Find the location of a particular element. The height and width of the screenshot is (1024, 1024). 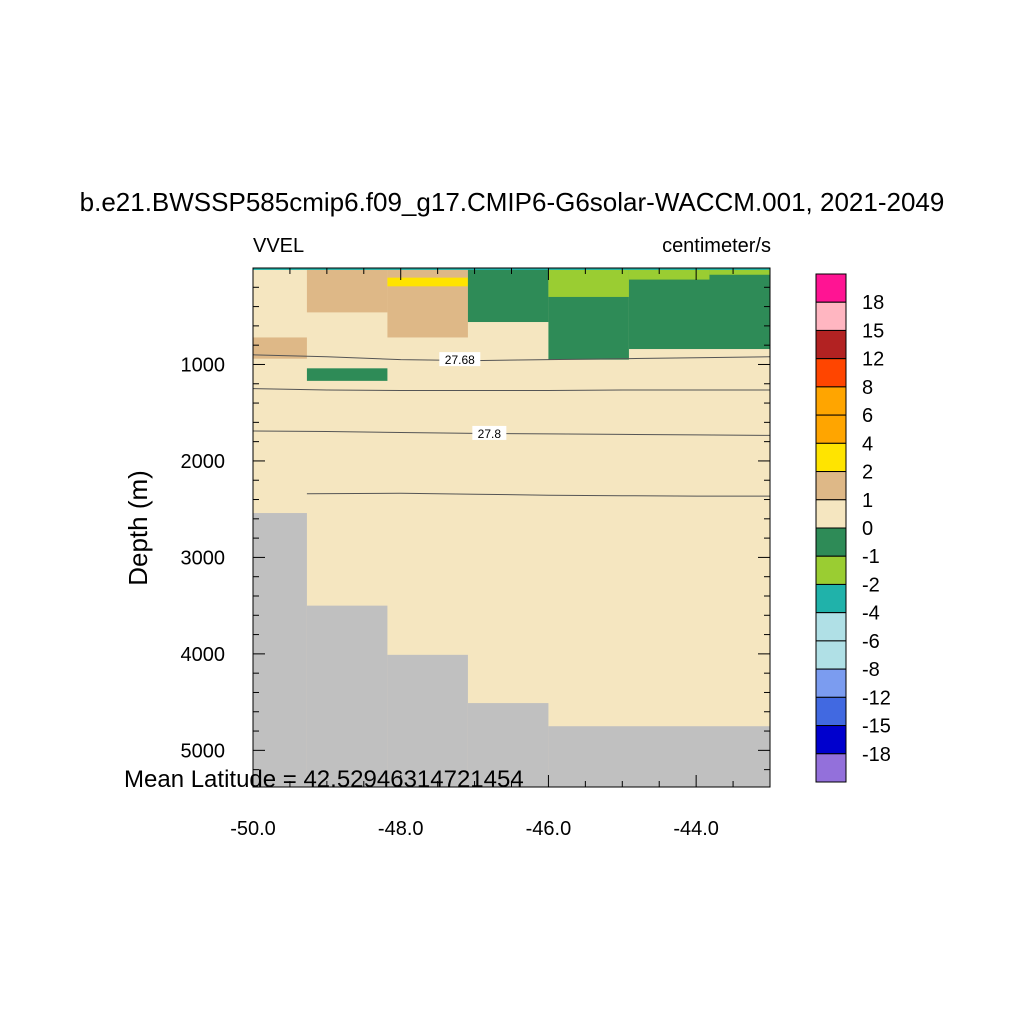

variable-label: VVEL is located at coordinates (278, 246).